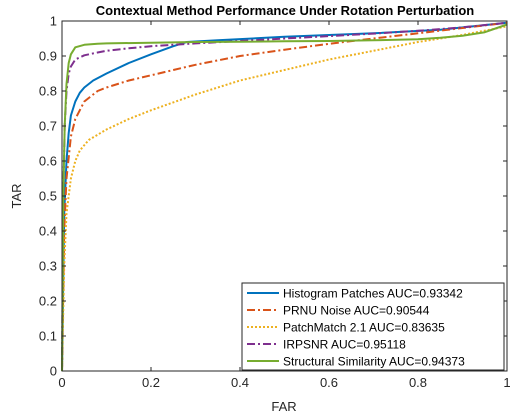 The image size is (511, 417). What do you see at coordinates (374, 362) in the screenshot?
I see `legend-label: Structural Similarity AUC=0.94373` at bounding box center [374, 362].